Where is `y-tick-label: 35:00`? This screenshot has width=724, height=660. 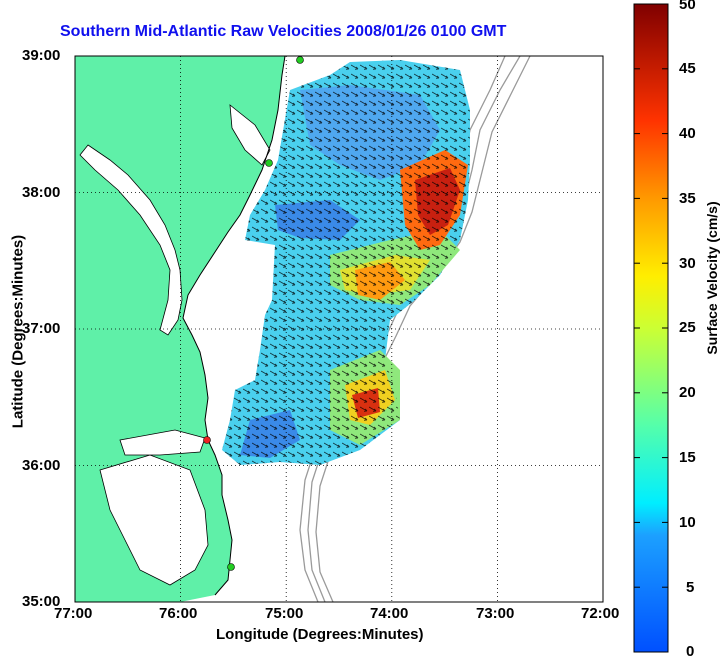 y-tick-label: 35:00 is located at coordinates (41, 601).